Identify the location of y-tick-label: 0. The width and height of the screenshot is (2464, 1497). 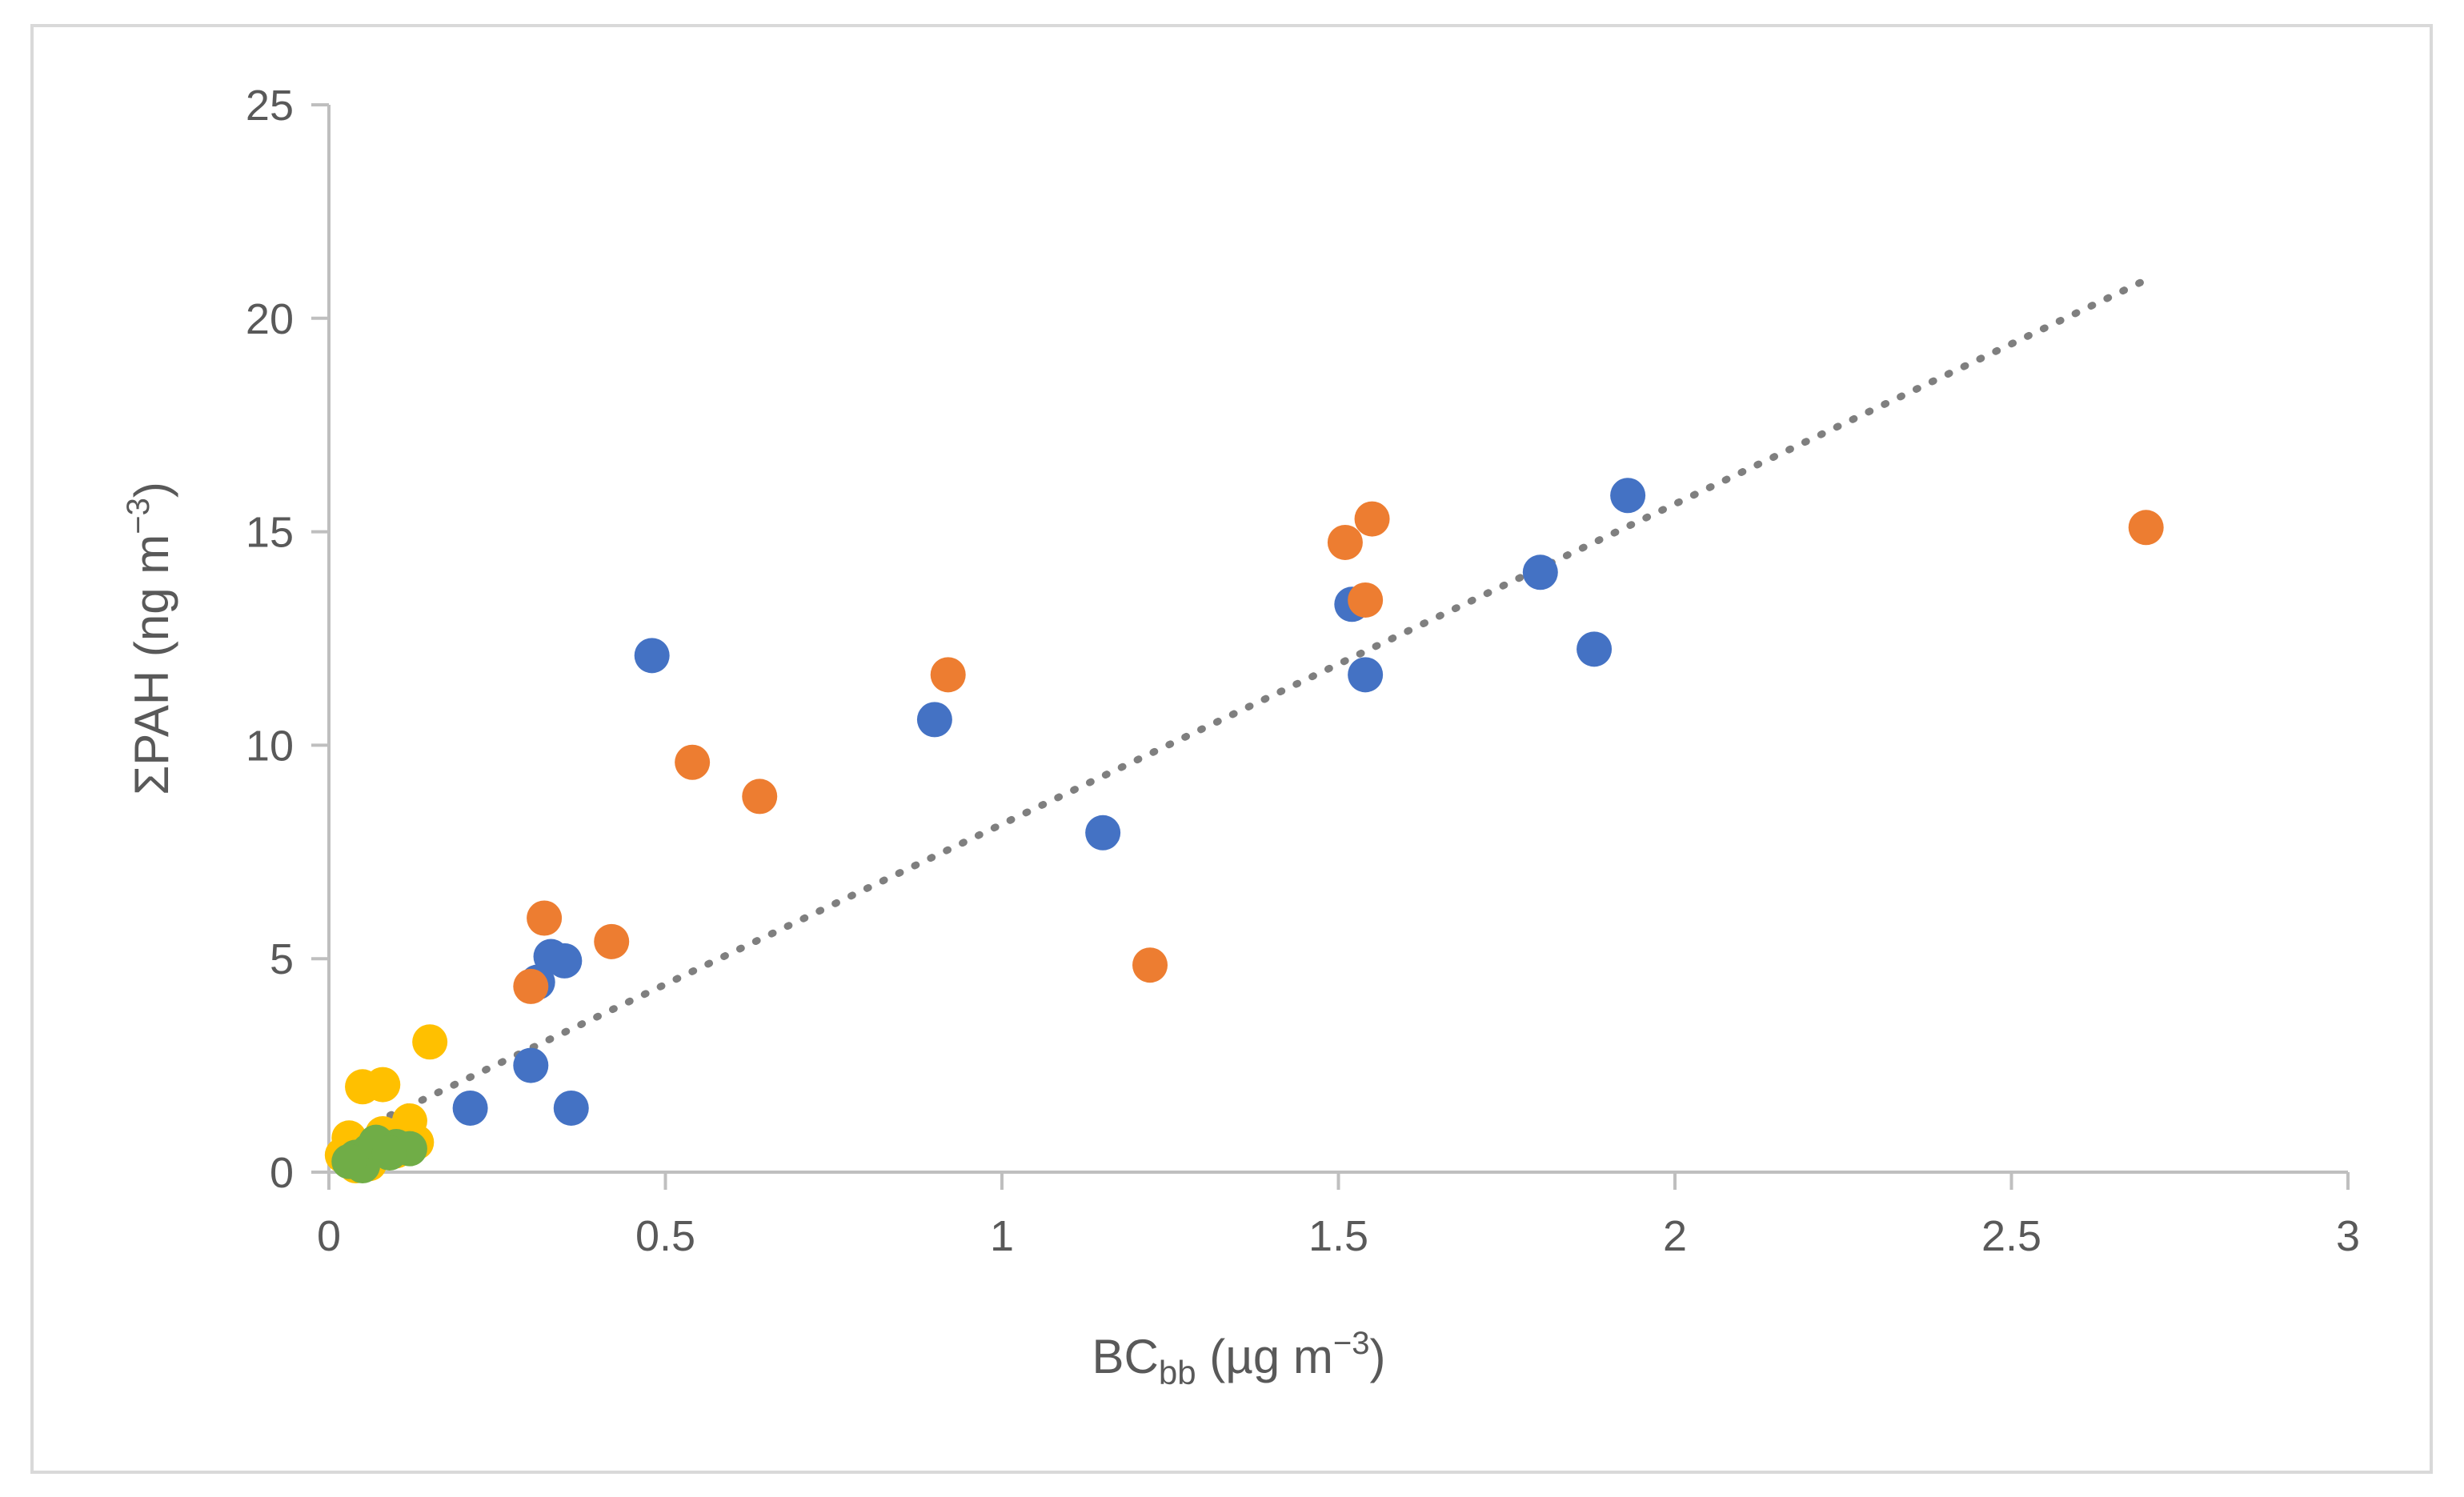
(282, 1173).